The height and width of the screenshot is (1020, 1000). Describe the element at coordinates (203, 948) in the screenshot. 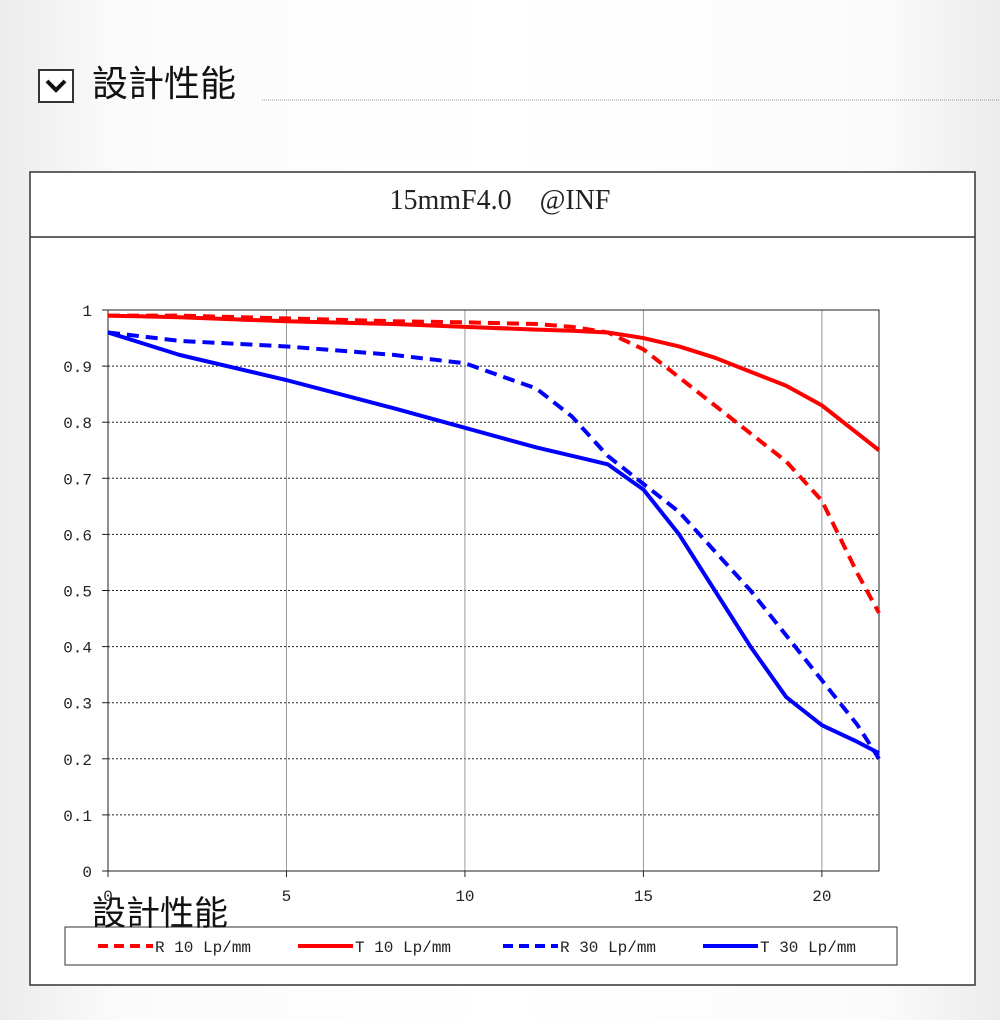

I see `legend-label: R 10 Lp/mm` at that location.